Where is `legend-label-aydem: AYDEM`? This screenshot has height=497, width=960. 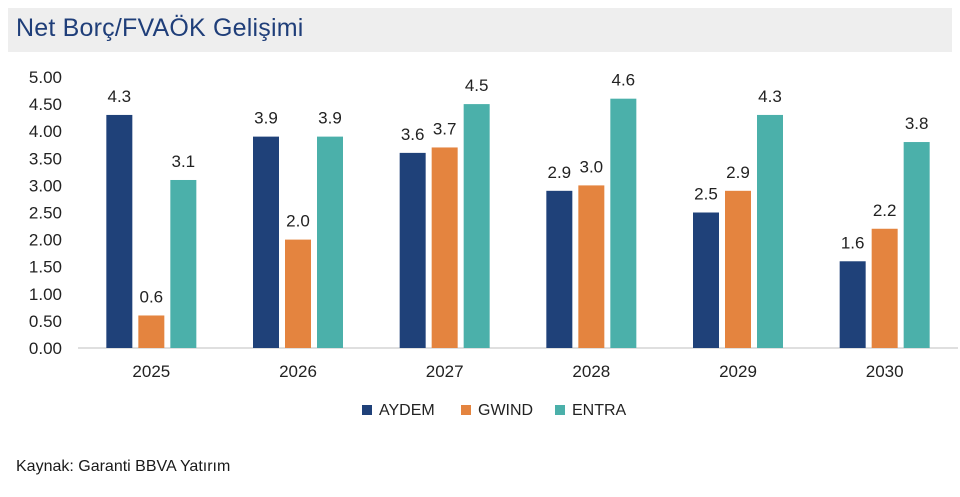
legend-label-aydem: AYDEM is located at coordinates (407, 410).